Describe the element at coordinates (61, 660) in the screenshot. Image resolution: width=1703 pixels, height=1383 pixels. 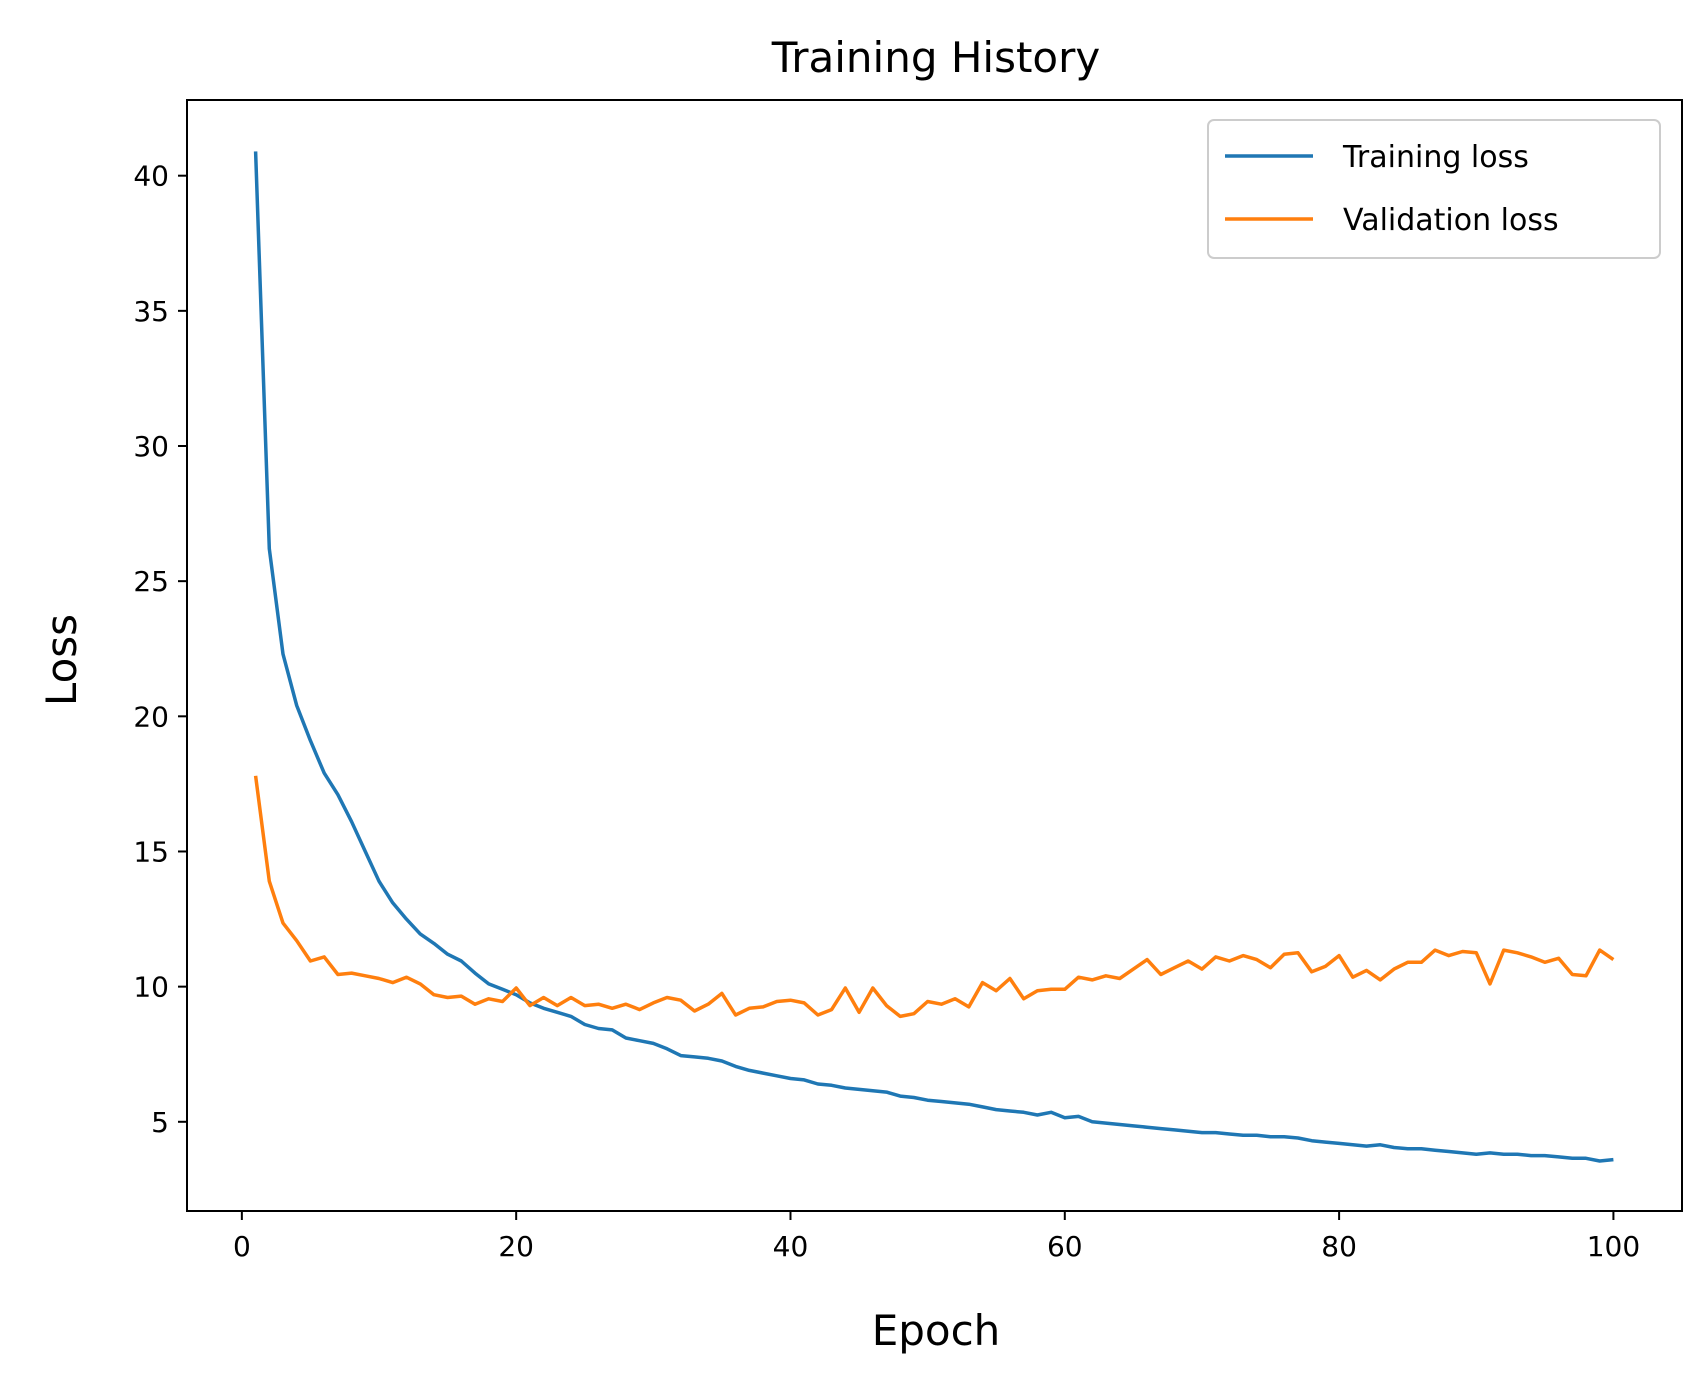
I see `y-axis-label: Loss` at that location.